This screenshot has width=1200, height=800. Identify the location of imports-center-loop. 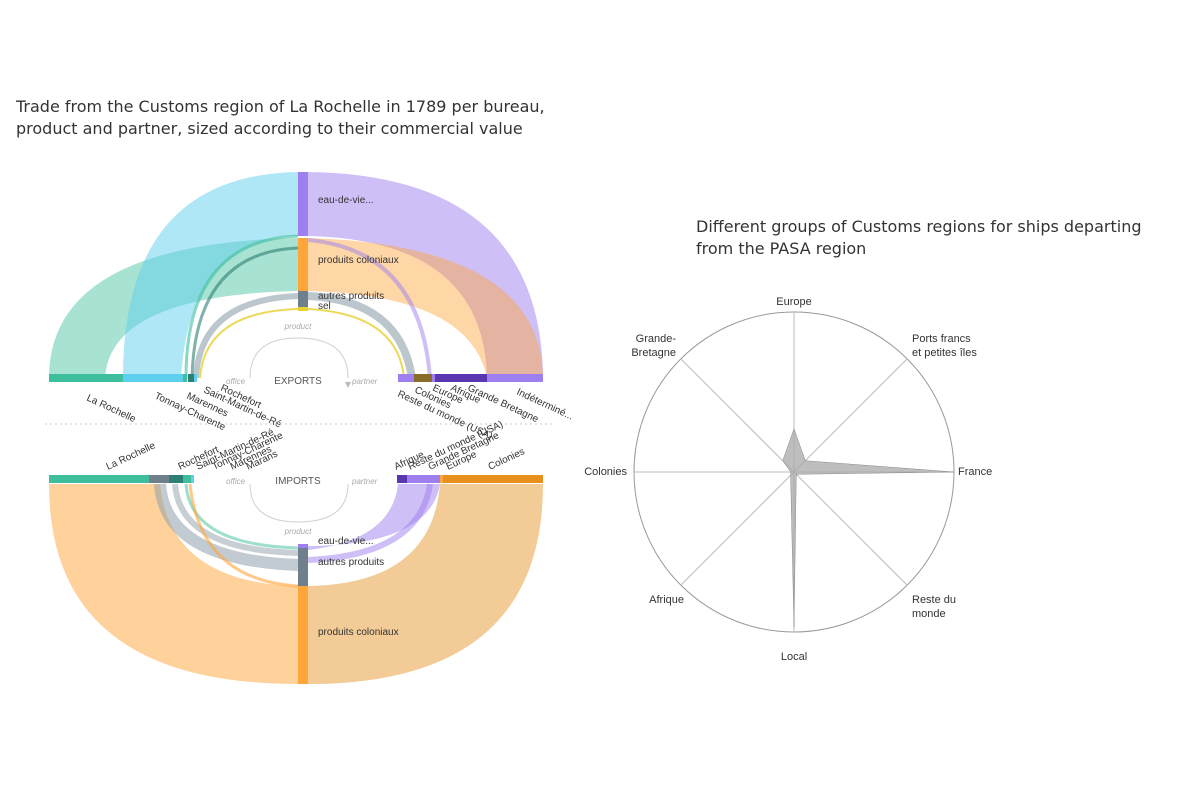
(299, 503).